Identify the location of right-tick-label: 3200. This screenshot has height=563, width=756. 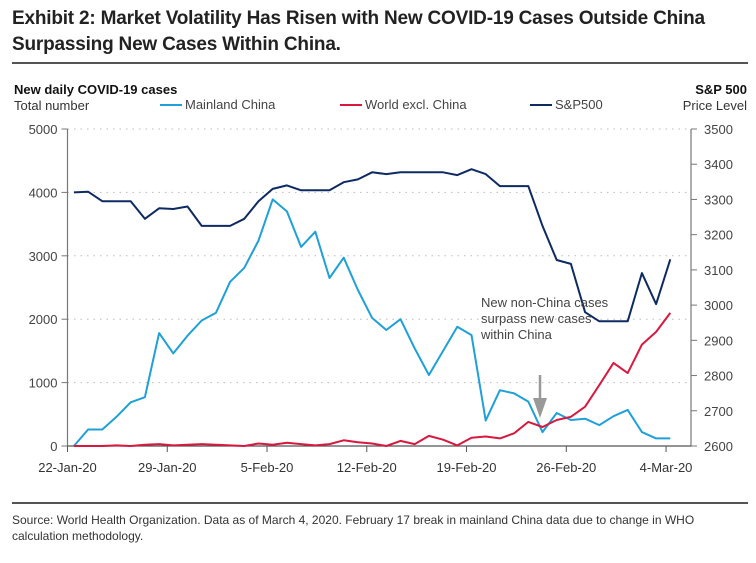
(718, 235).